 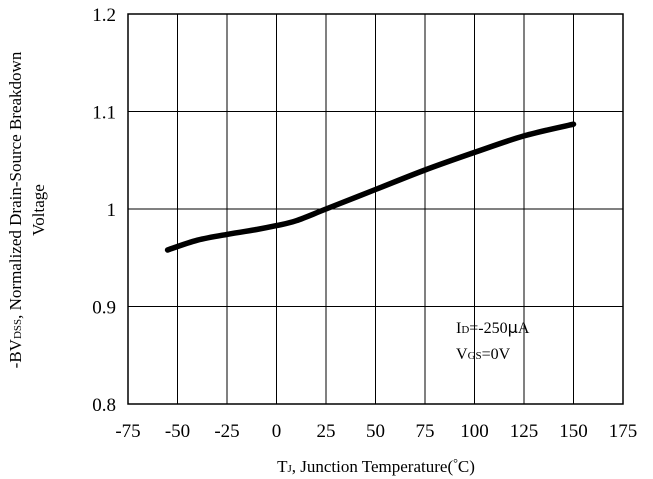 What do you see at coordinates (177, 431) in the screenshot?
I see `x-tick-label: -50` at bounding box center [177, 431].